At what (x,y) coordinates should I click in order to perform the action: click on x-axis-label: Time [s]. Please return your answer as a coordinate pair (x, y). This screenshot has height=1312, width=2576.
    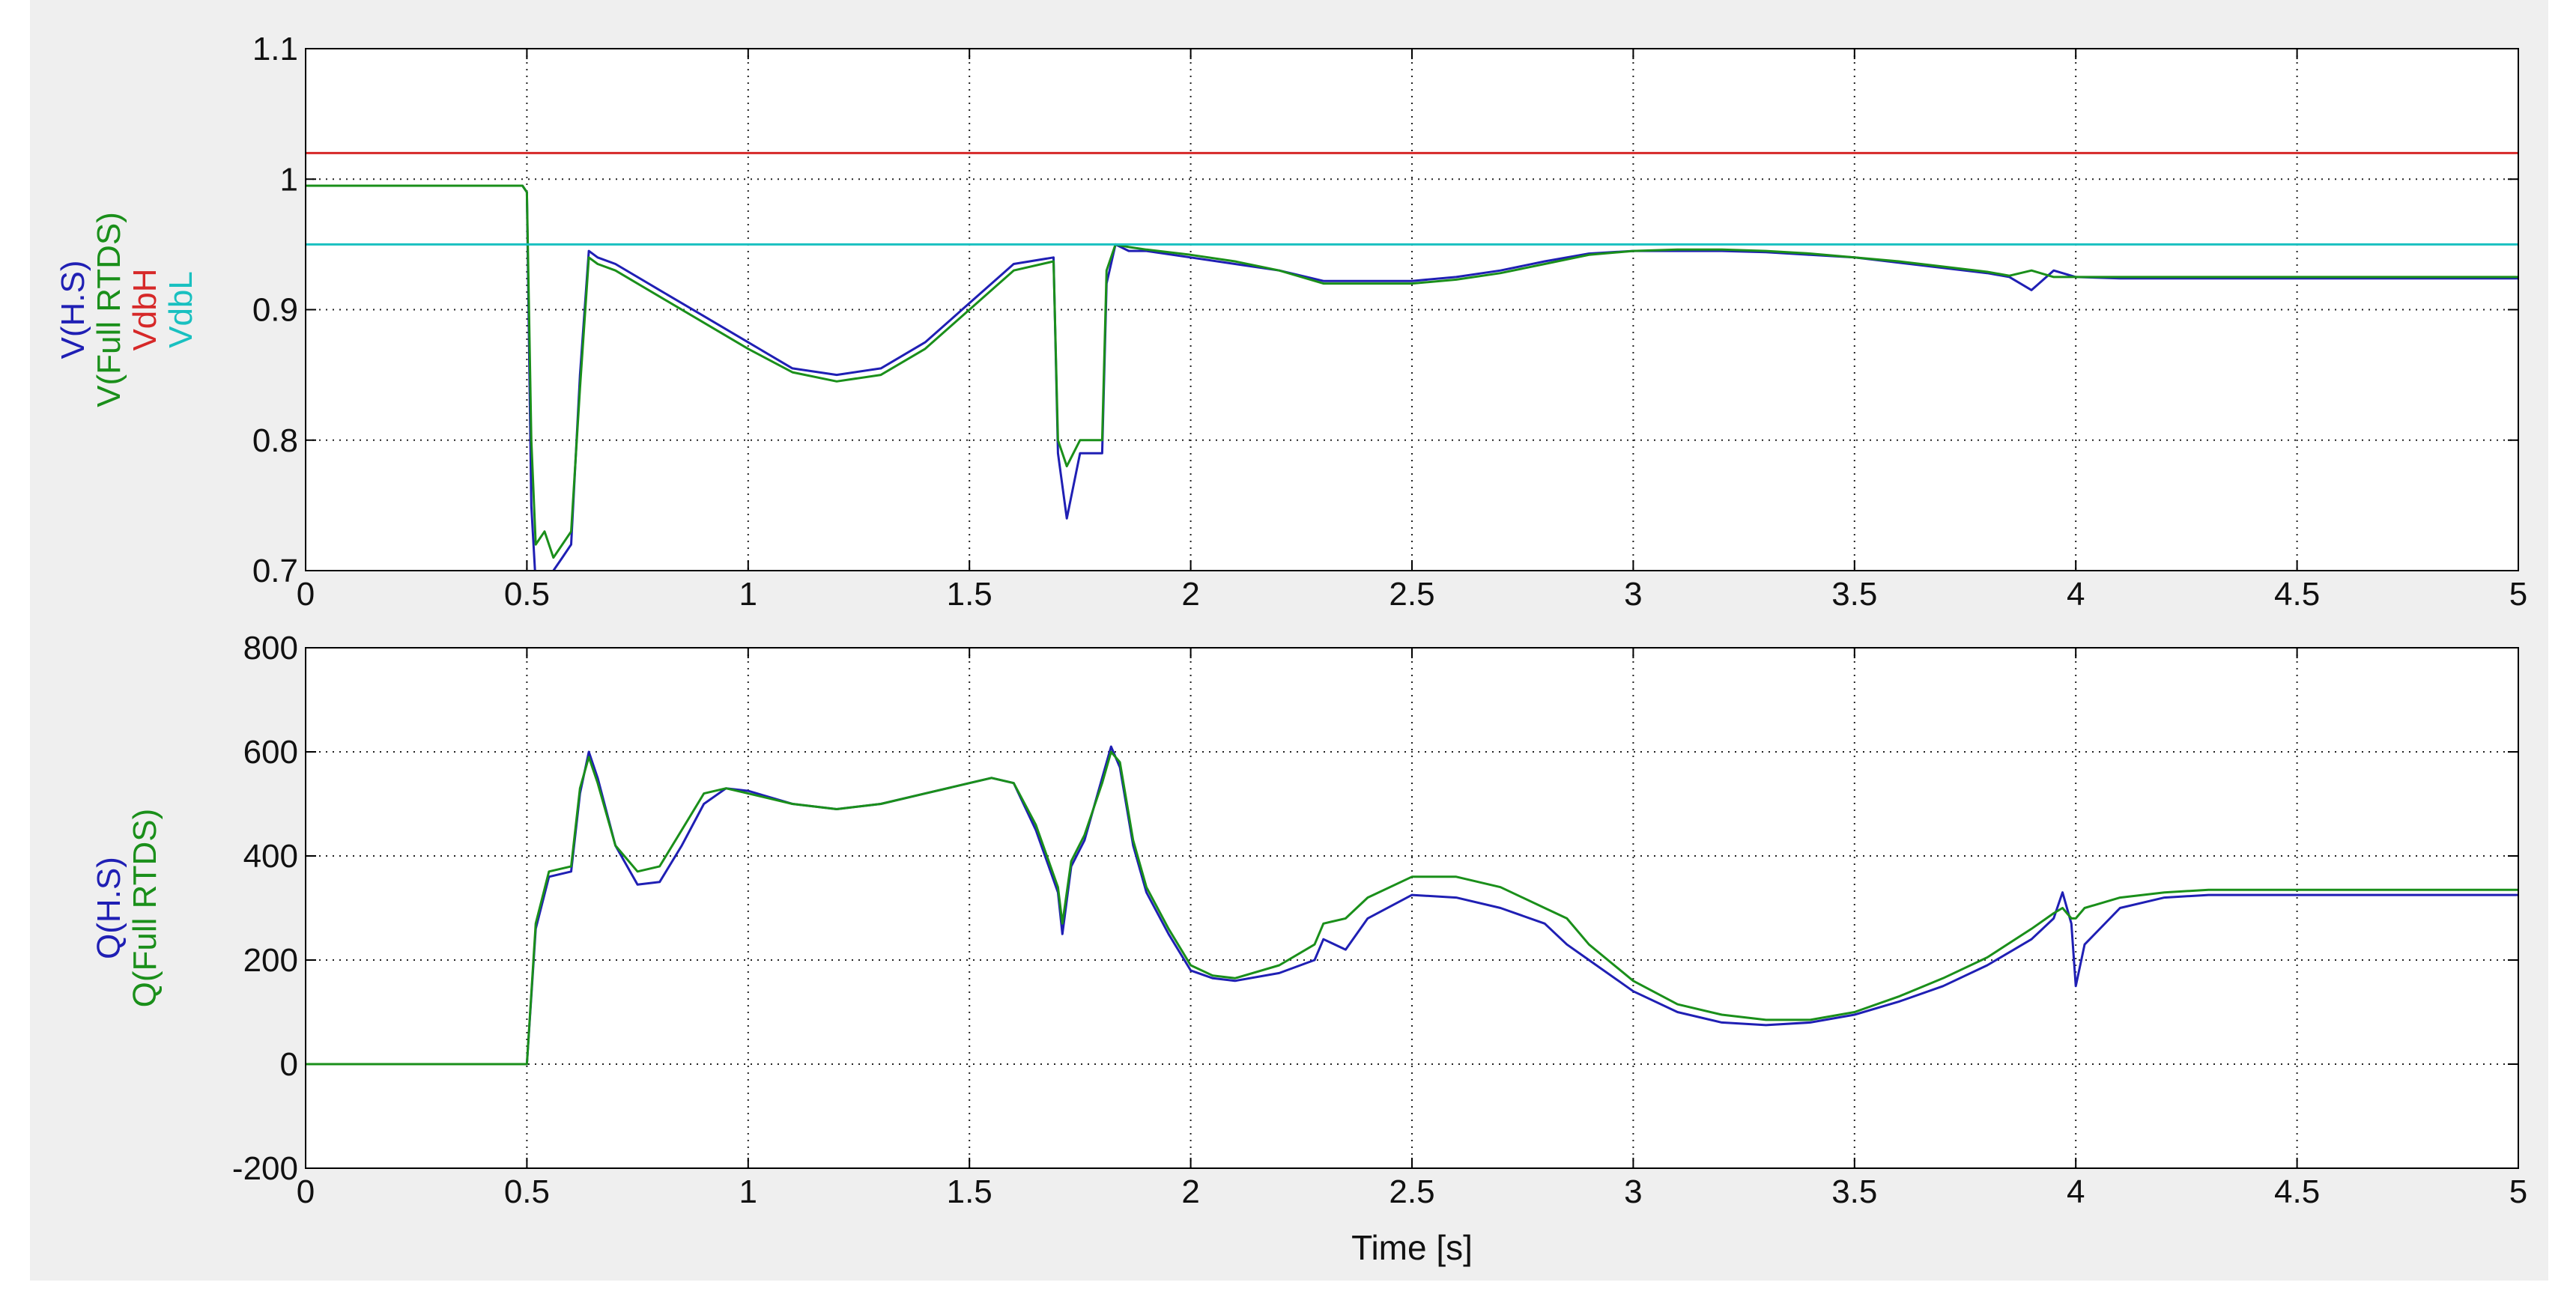
    Looking at the image, I should click on (1412, 1247).